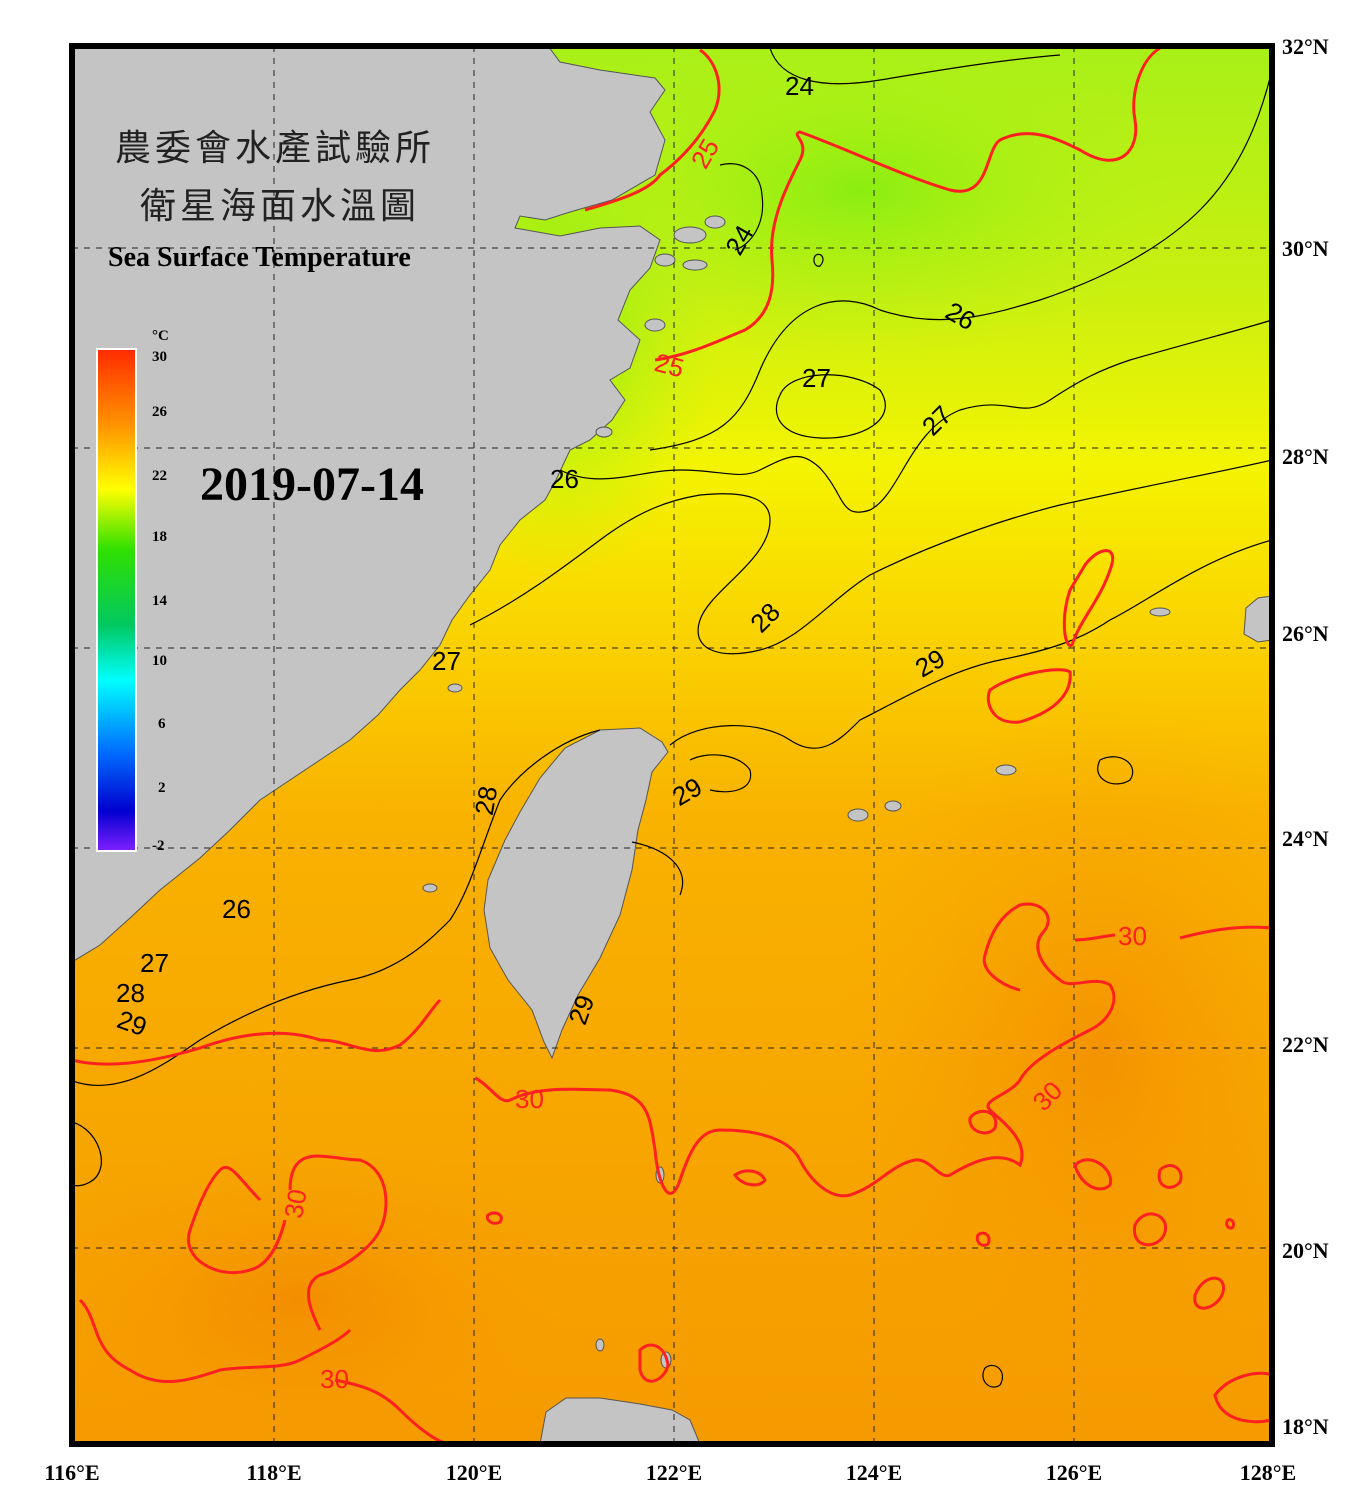  What do you see at coordinates (158, 846) in the screenshot?
I see `colorbar-tick: -2` at bounding box center [158, 846].